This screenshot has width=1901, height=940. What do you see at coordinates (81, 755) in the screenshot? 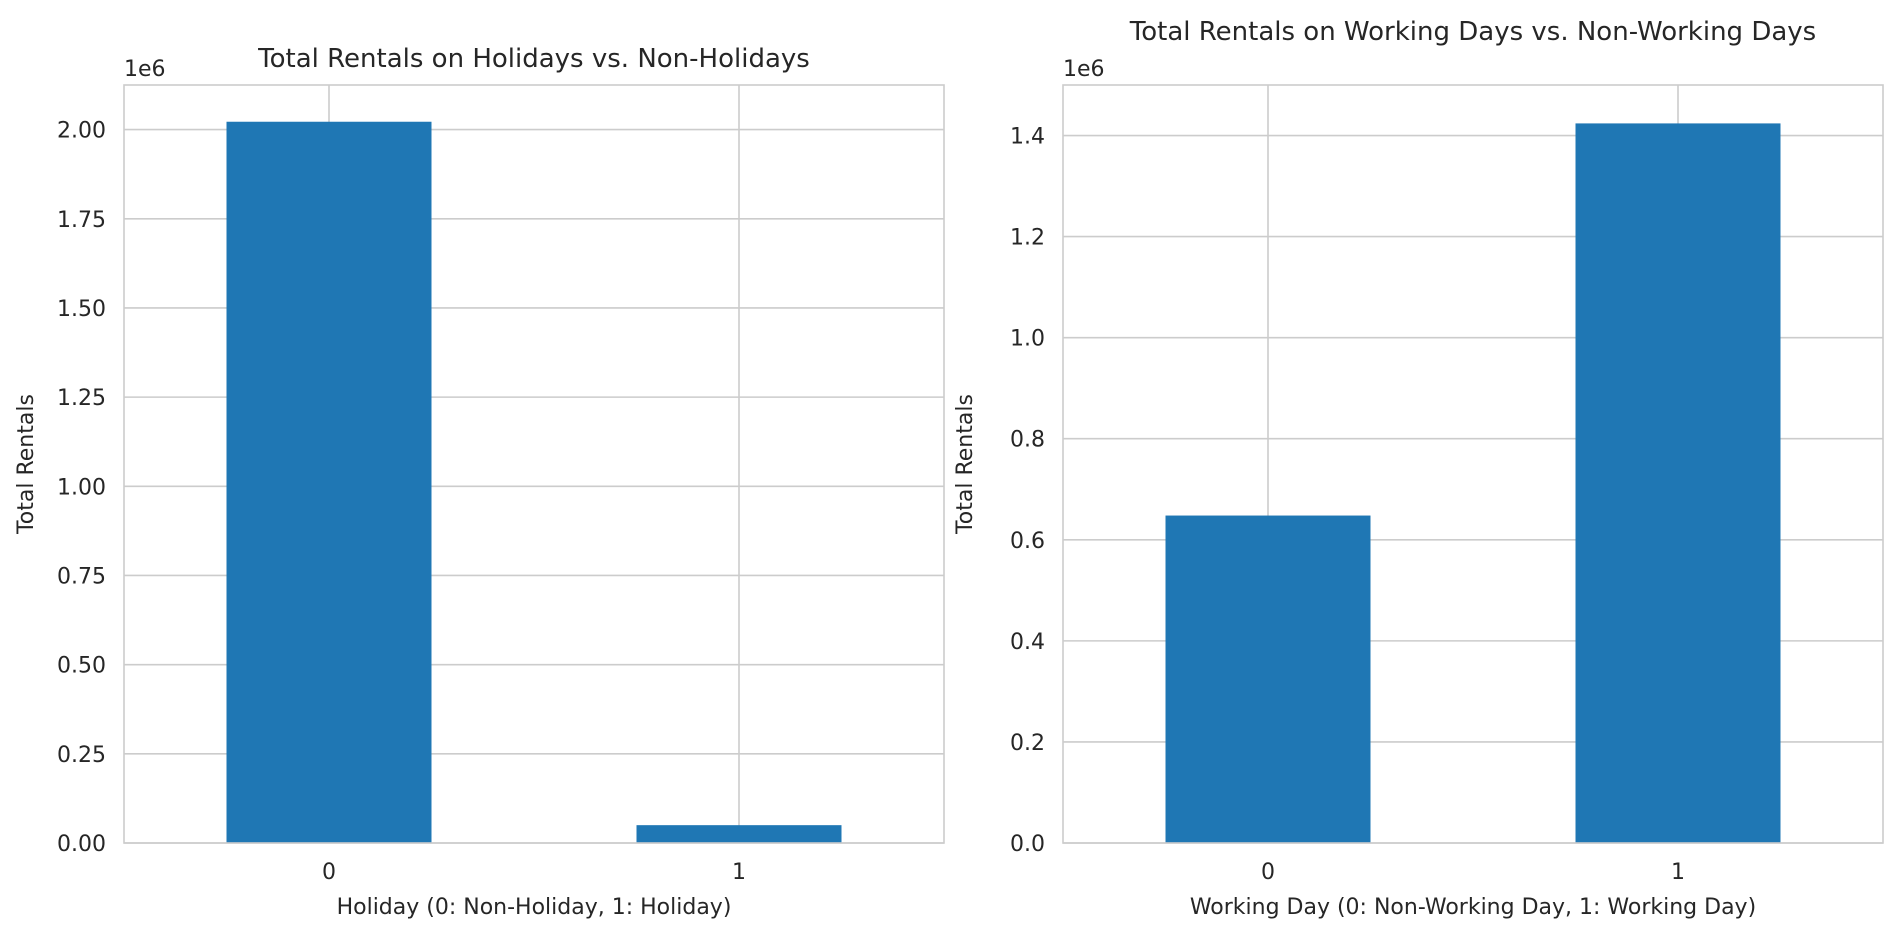
I see `y-tick-label: 0.25` at bounding box center [81, 755].